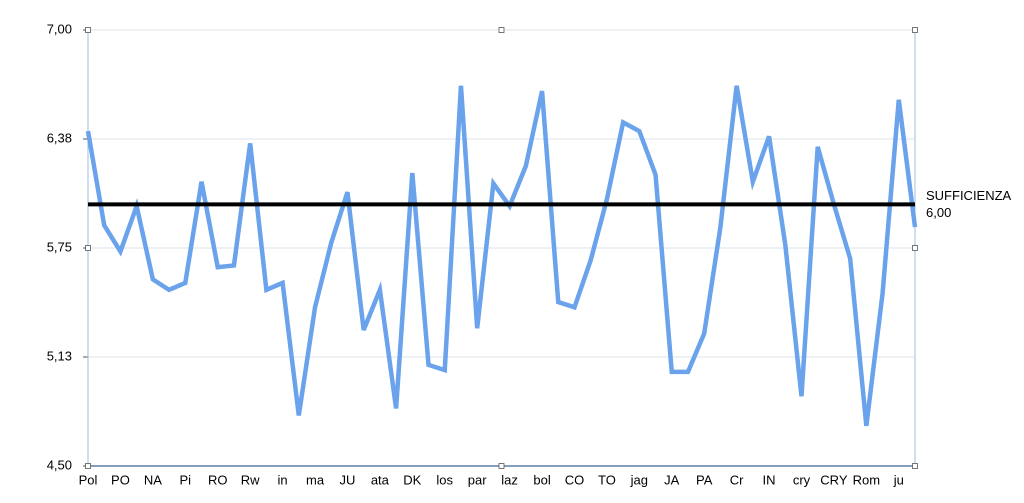 Image resolution: width=1024 pixels, height=503 pixels. What do you see at coordinates (769, 479) in the screenshot?
I see `x-tick-label: IN` at bounding box center [769, 479].